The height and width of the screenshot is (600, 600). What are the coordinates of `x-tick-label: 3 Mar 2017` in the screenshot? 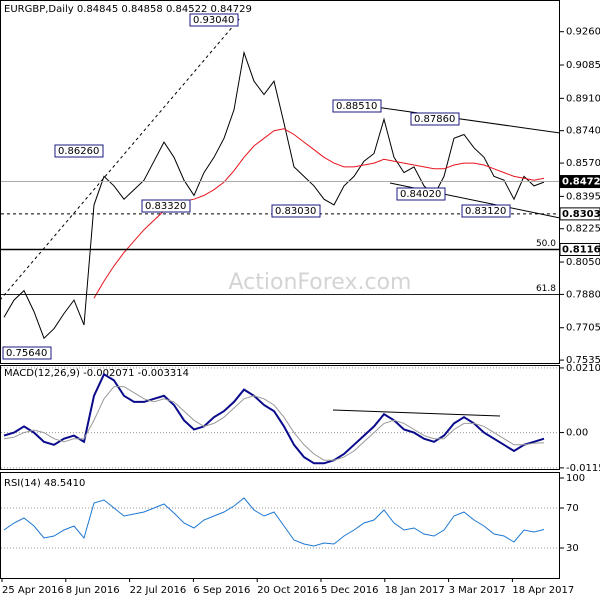 It's located at (477, 590).